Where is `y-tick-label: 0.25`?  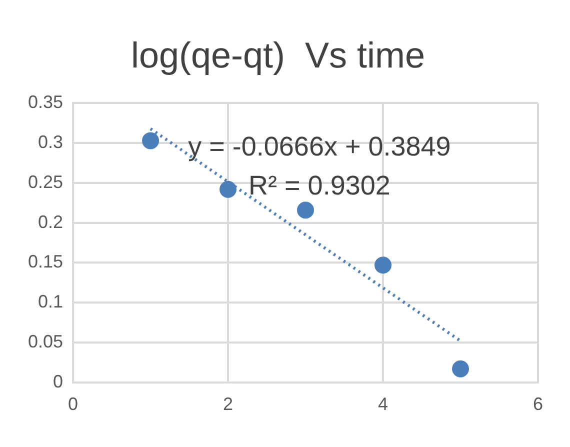 y-tick-label: 0.25 is located at coordinates (46, 182).